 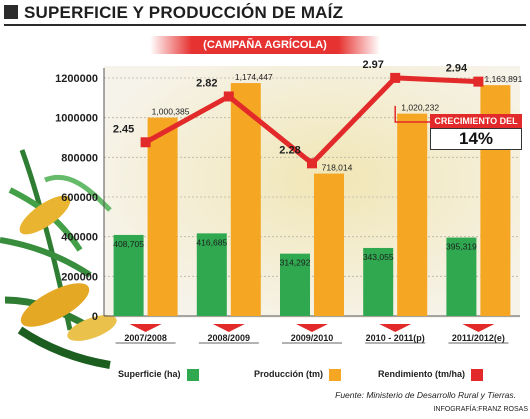 I want to click on yield-label: 2.28, so click(x=289, y=150).